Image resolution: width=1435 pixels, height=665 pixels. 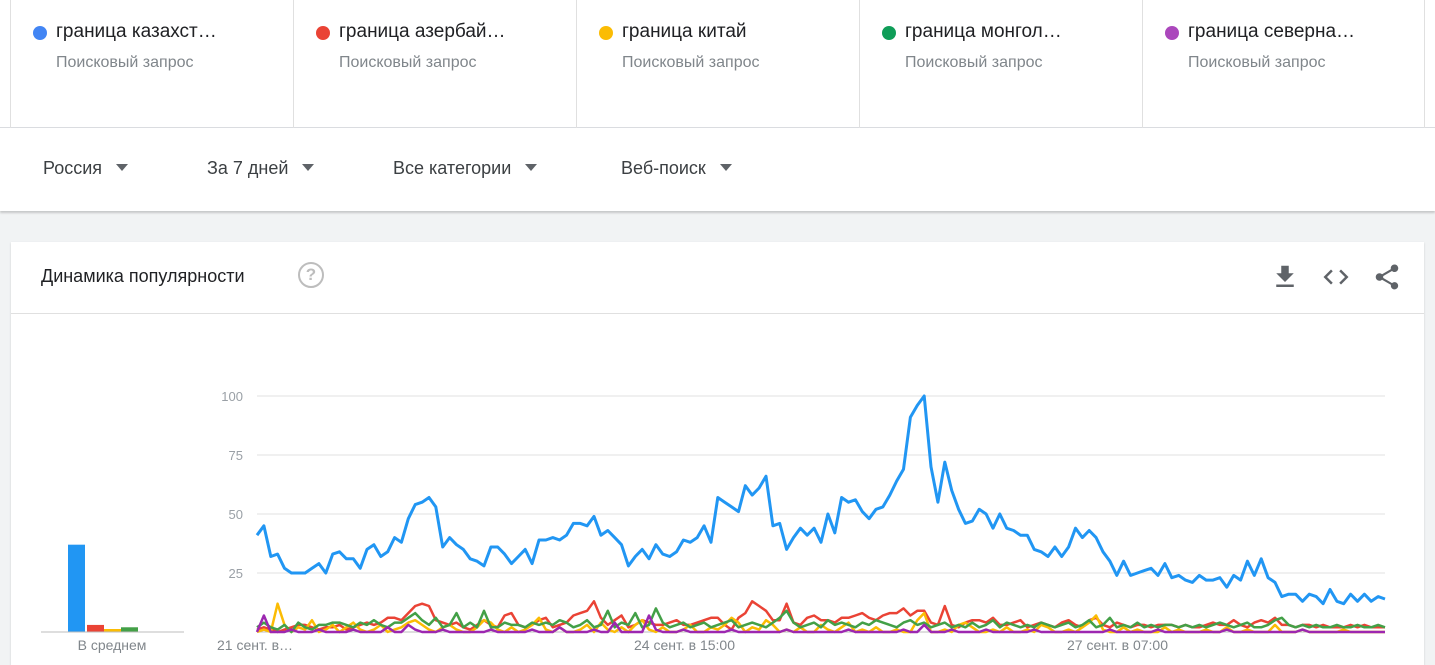 I want to click on download-icon, so click(x=1285, y=277).